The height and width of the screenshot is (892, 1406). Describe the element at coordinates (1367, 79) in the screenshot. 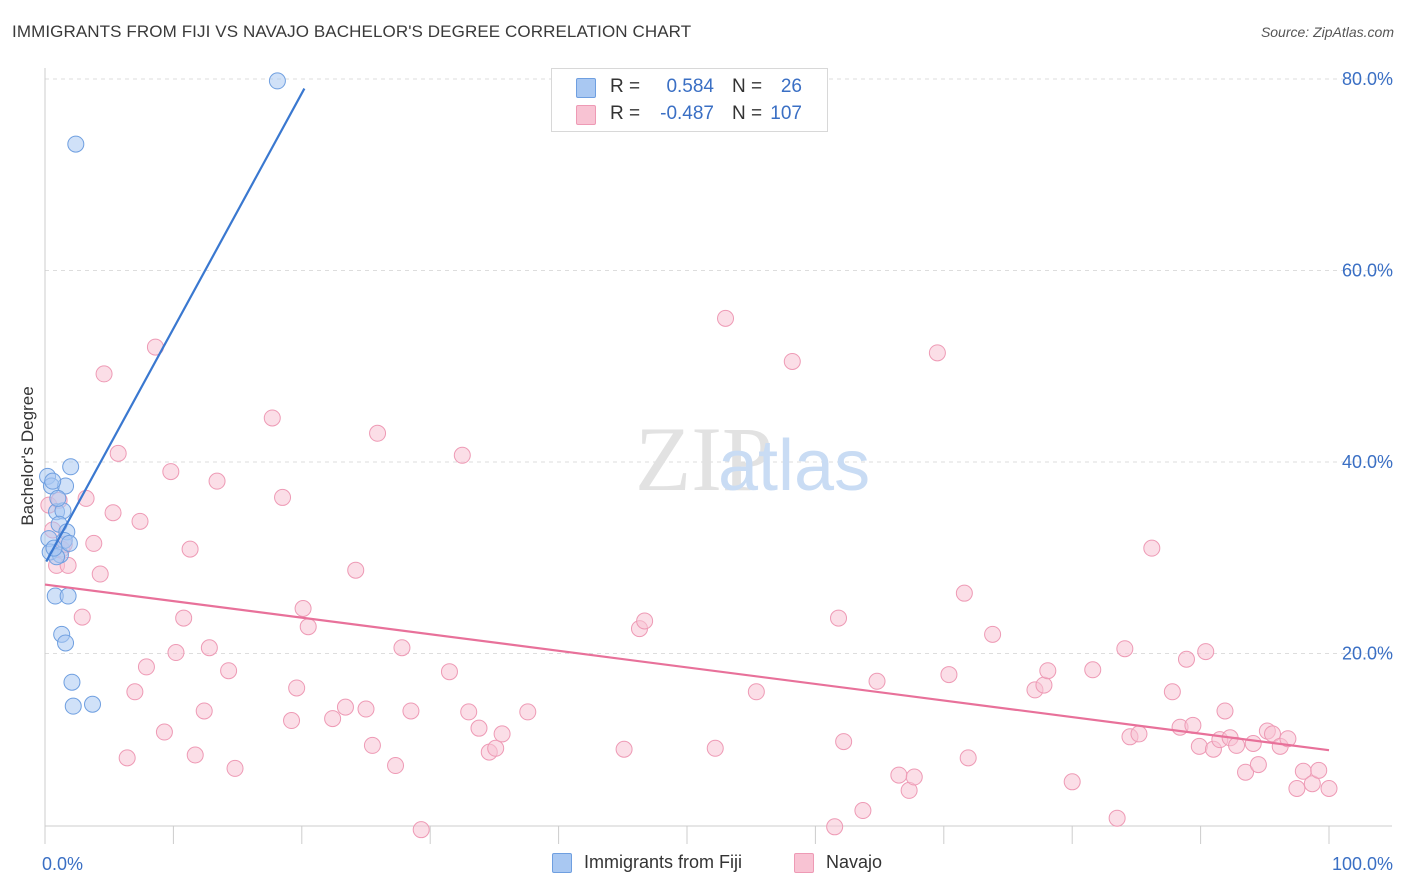

I see `y-tick-label: 80.0%` at that location.